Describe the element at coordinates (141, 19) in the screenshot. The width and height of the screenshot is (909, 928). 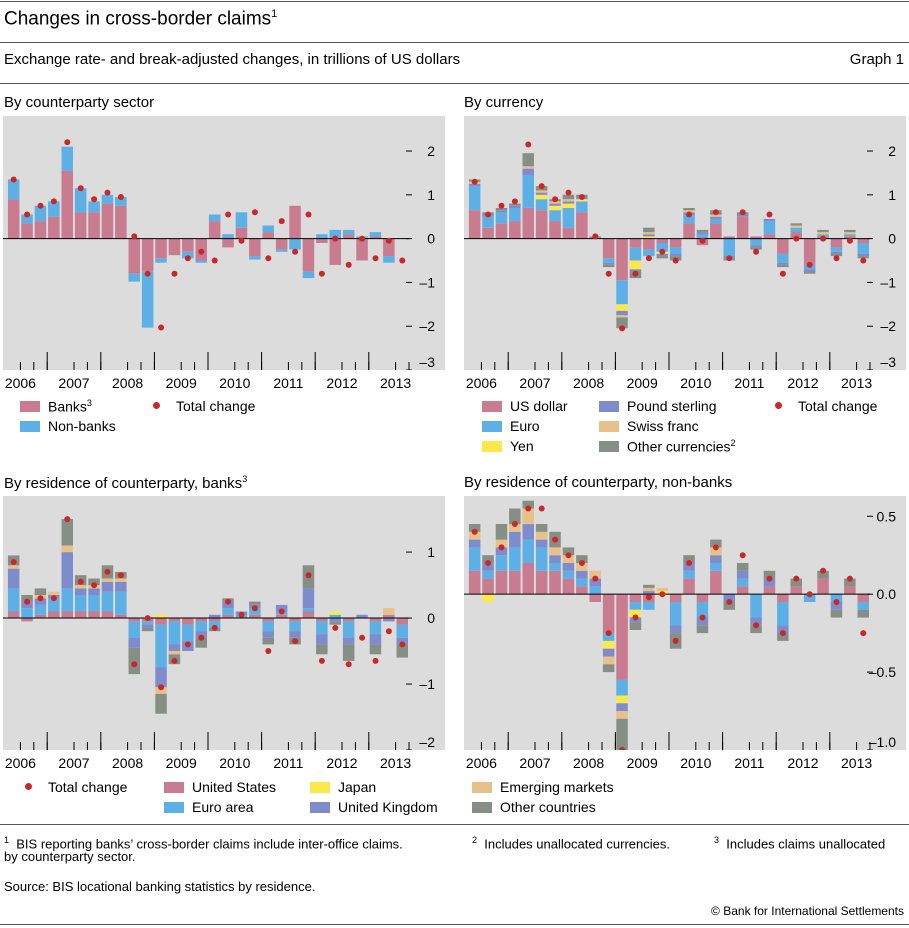
I see `page-title: Changes in cross-border claims1` at that location.